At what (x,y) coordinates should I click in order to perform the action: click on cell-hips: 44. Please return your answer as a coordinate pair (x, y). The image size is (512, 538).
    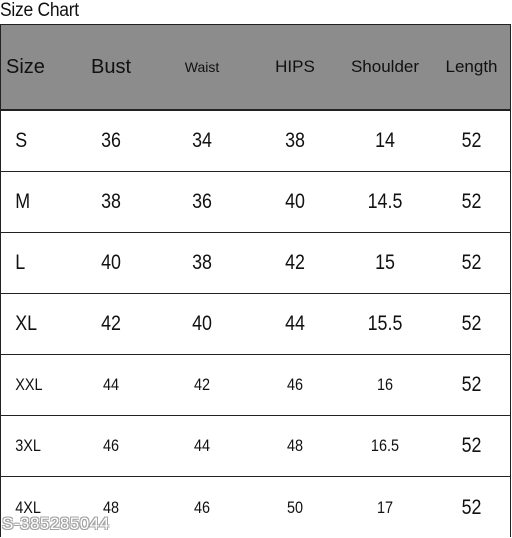
    Looking at the image, I should click on (295, 323).